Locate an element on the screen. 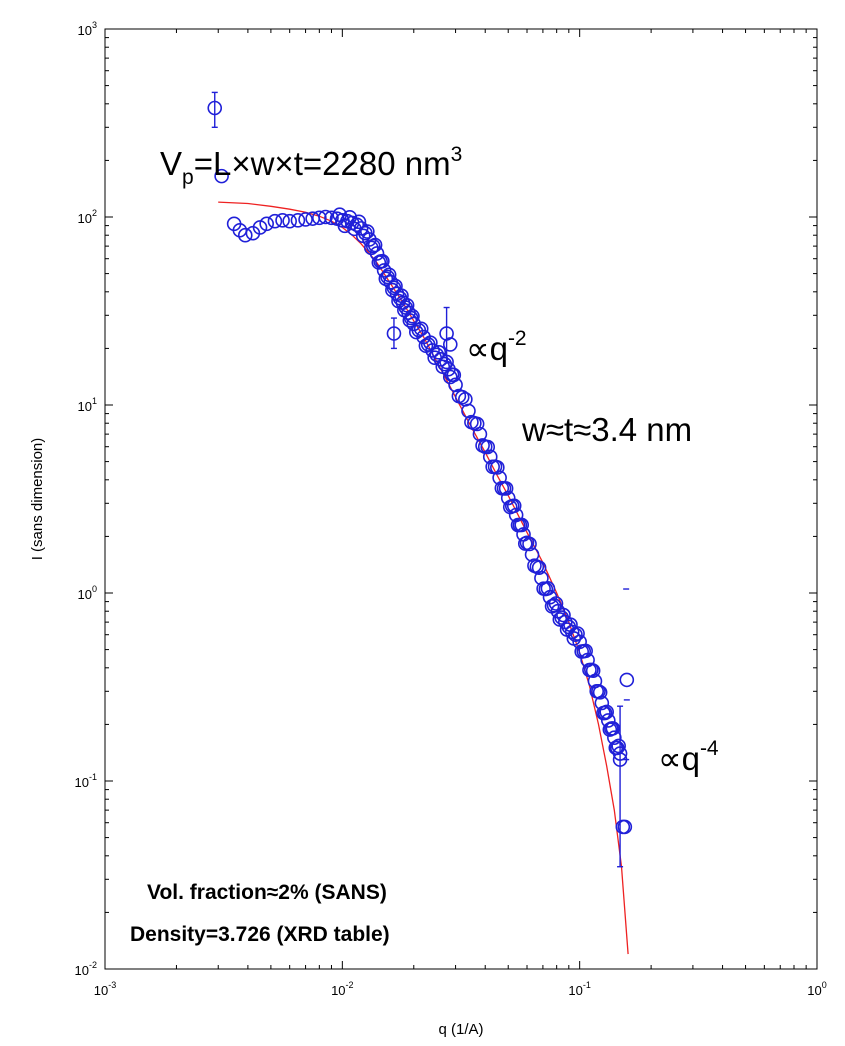  x-tick-label-exp: 0 is located at coordinates (824, 985).